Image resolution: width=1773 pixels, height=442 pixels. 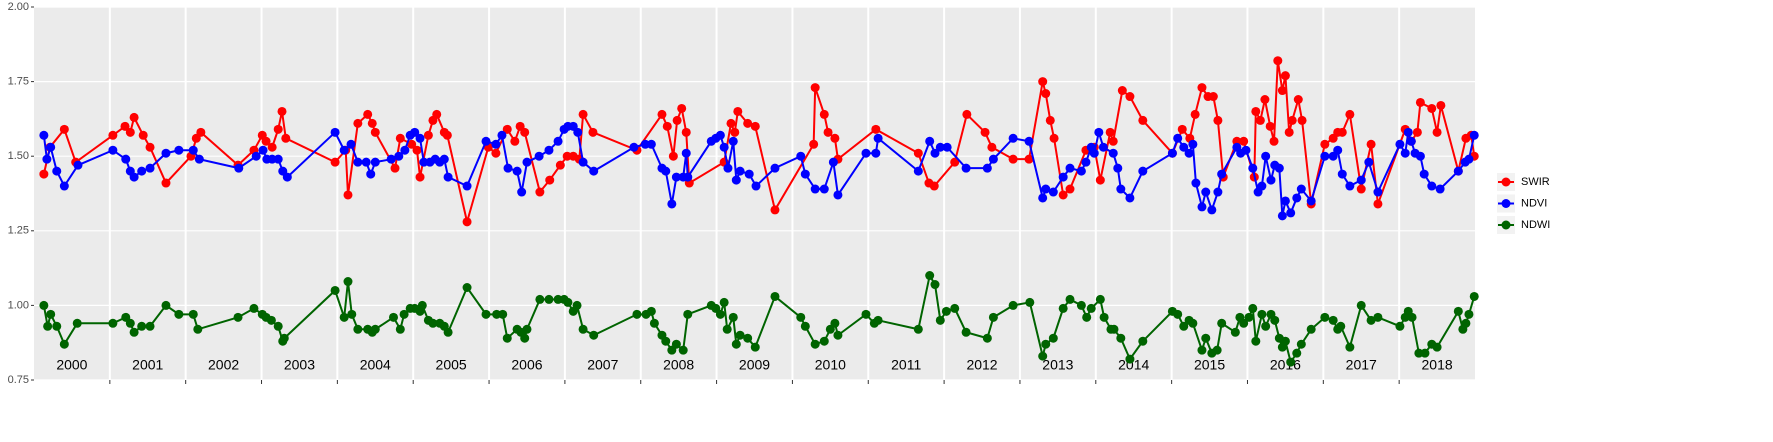 I want to click on x-tick-label: 2017, so click(x=1361, y=365).